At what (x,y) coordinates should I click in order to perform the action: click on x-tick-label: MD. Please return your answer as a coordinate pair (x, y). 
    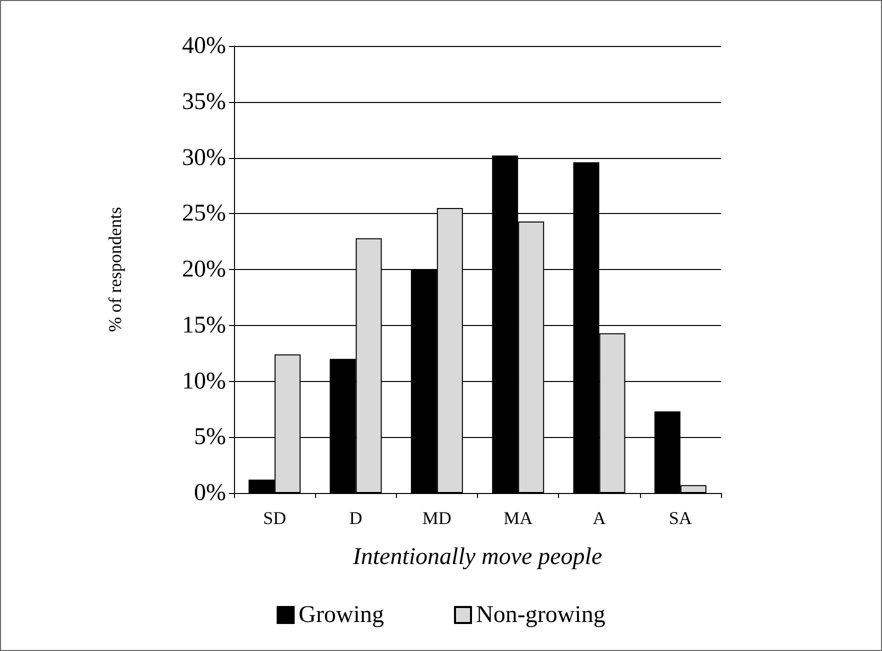
    Looking at the image, I should click on (437, 518).